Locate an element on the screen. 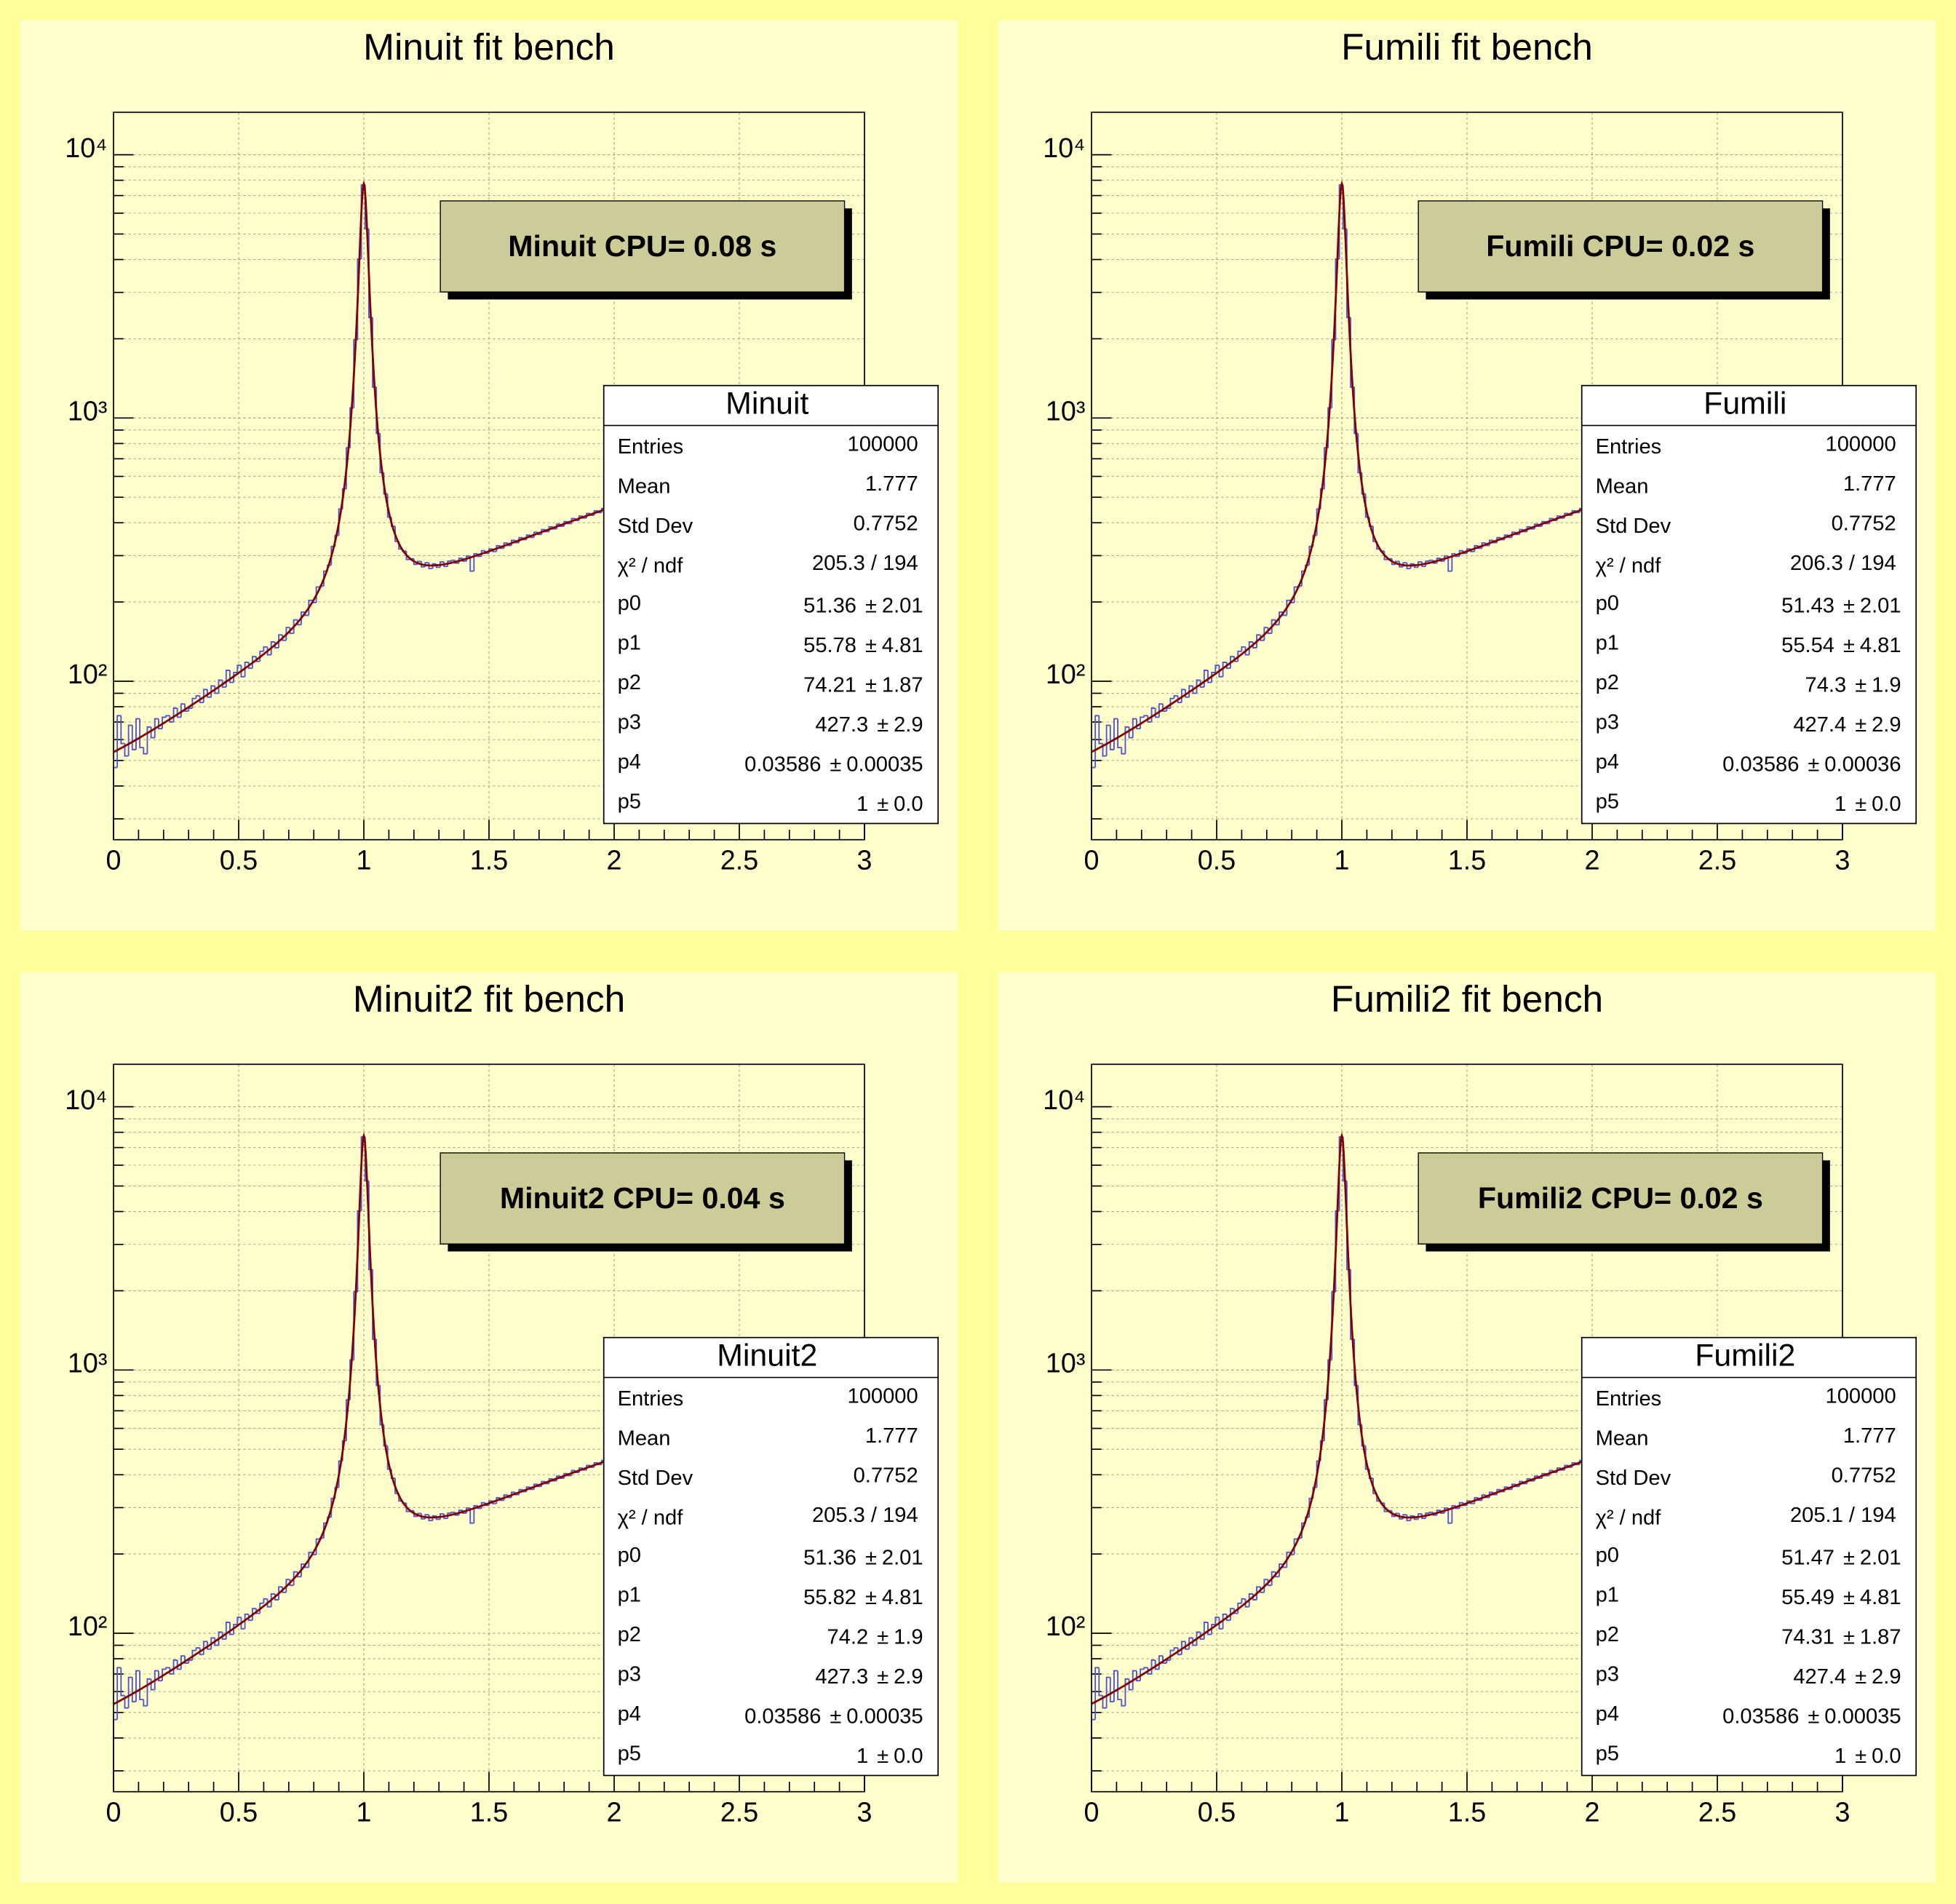 The width and height of the screenshot is (1956, 1904). stats-label: Mean is located at coordinates (1622, 487).